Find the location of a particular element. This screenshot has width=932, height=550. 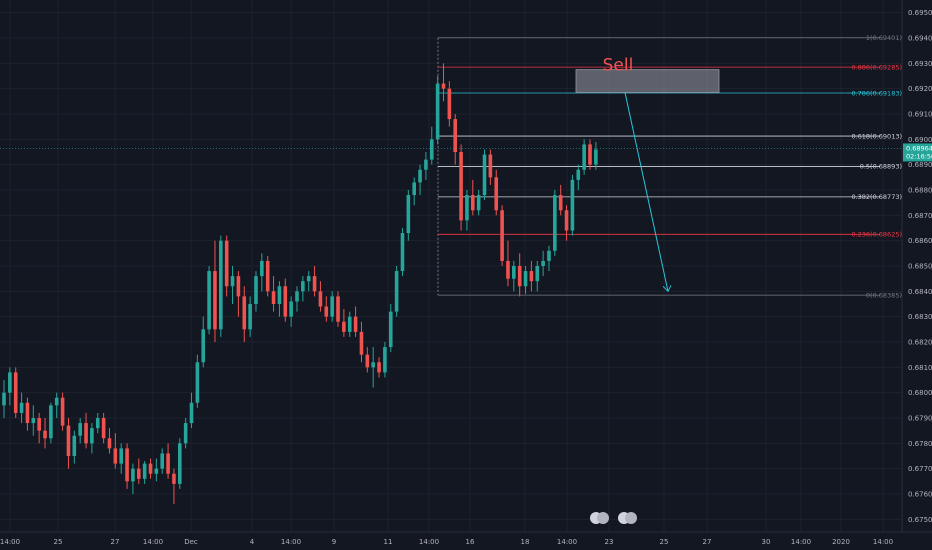

fib-level-label: 0.886(0.69285) is located at coordinates (876, 67).